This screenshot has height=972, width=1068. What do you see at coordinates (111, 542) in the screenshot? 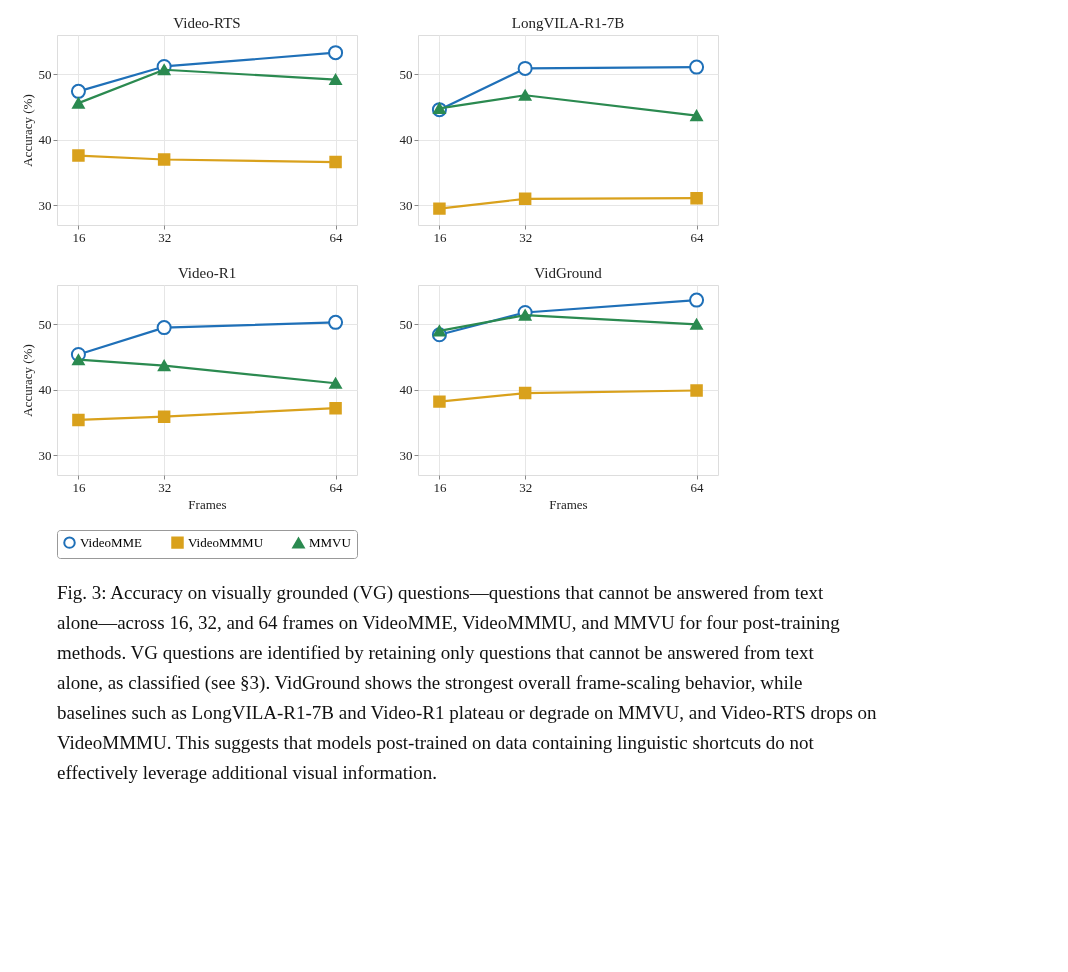
I see `legend-label: VideoMME` at bounding box center [111, 542].